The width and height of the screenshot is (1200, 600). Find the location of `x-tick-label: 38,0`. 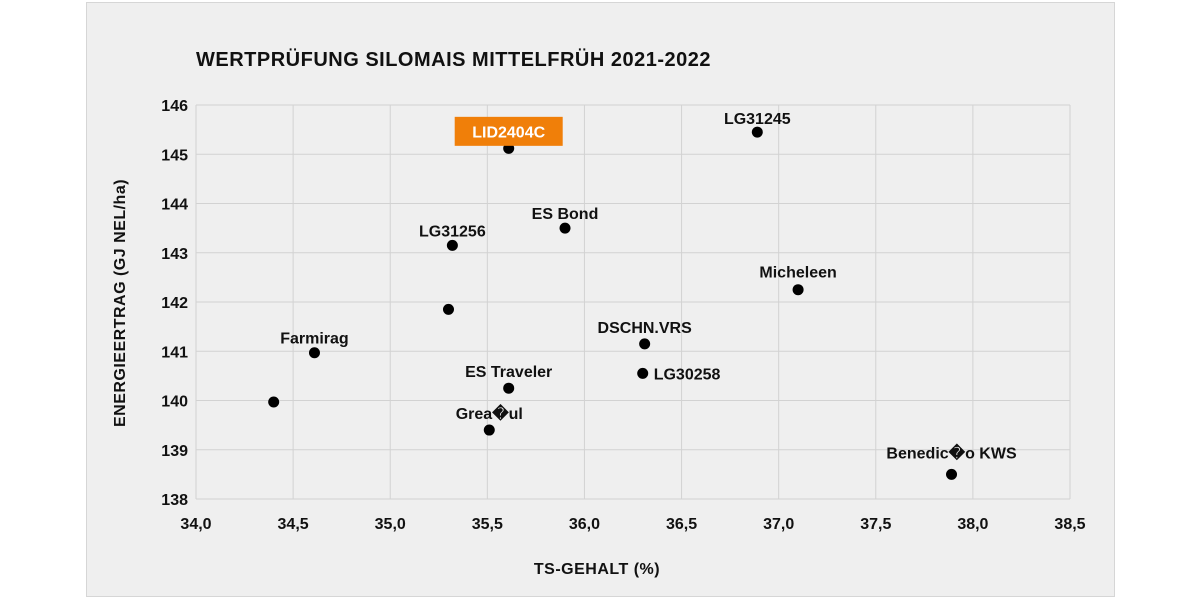

x-tick-label: 38,0 is located at coordinates (972, 524).